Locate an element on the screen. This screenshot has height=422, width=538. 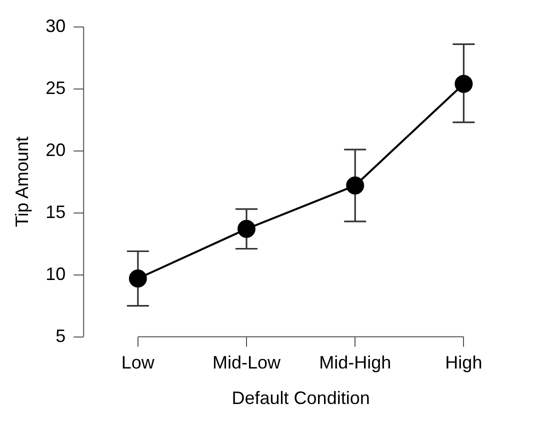
y-tick-label: 15 is located at coordinates (56, 212).